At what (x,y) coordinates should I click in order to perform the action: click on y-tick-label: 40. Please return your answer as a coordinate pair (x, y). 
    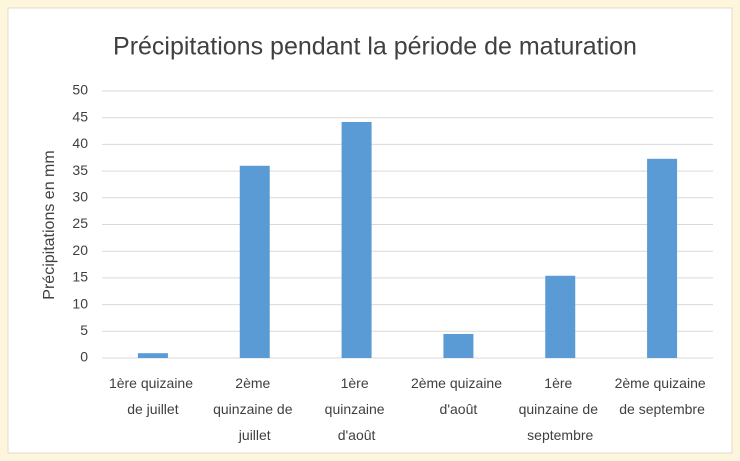
    Looking at the image, I should click on (80, 143).